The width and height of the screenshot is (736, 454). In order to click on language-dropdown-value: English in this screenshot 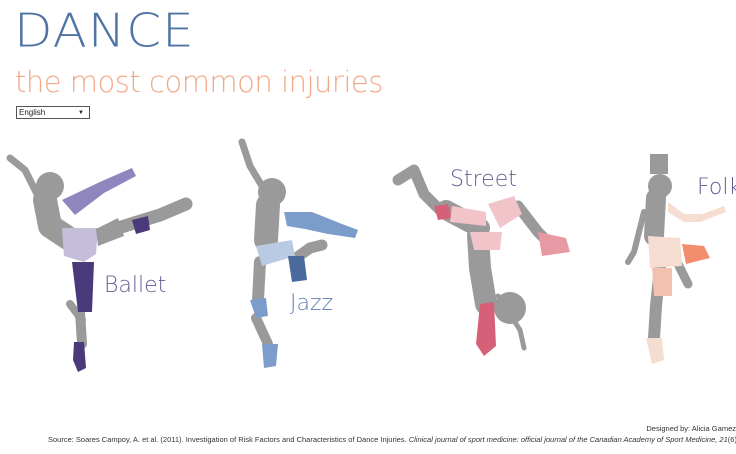, I will do `click(32, 112)`.